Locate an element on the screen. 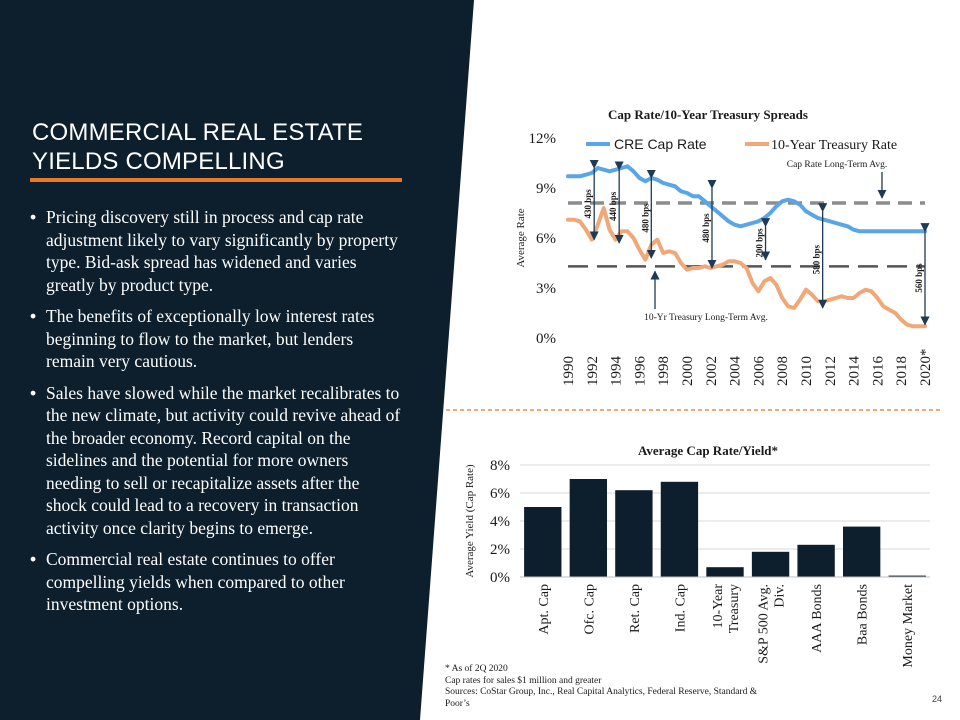  line-chart-x-tick-label: 2020* is located at coordinates (926, 368).